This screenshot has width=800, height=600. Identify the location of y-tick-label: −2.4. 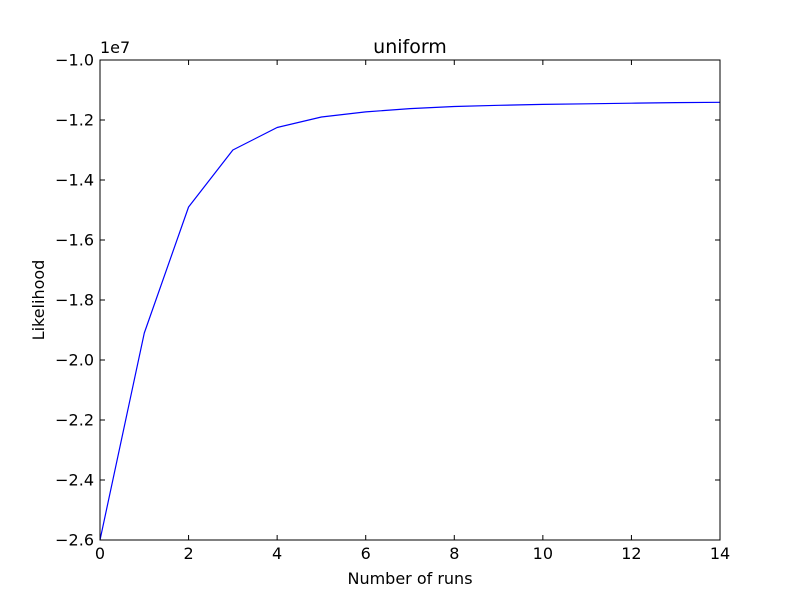
(74, 480).